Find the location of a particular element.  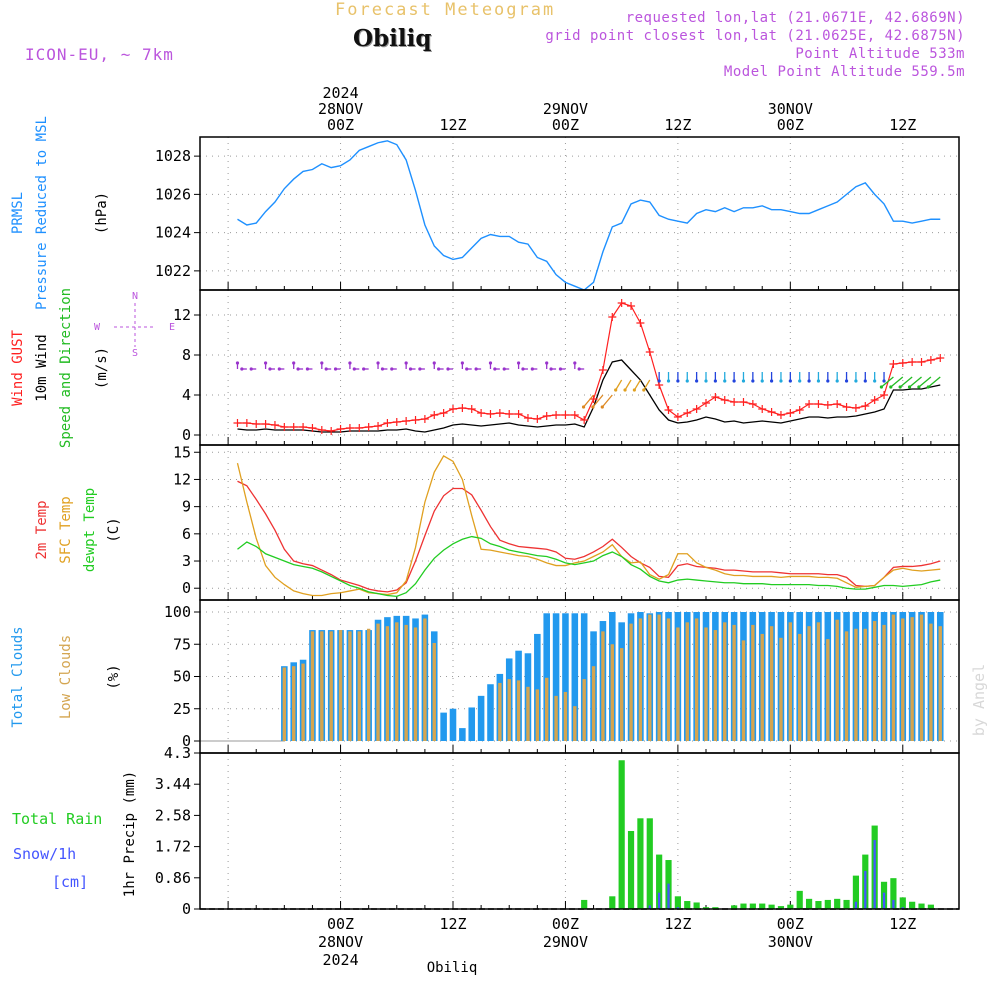

clouds-ytick-label: 100 is located at coordinates (177, 612).